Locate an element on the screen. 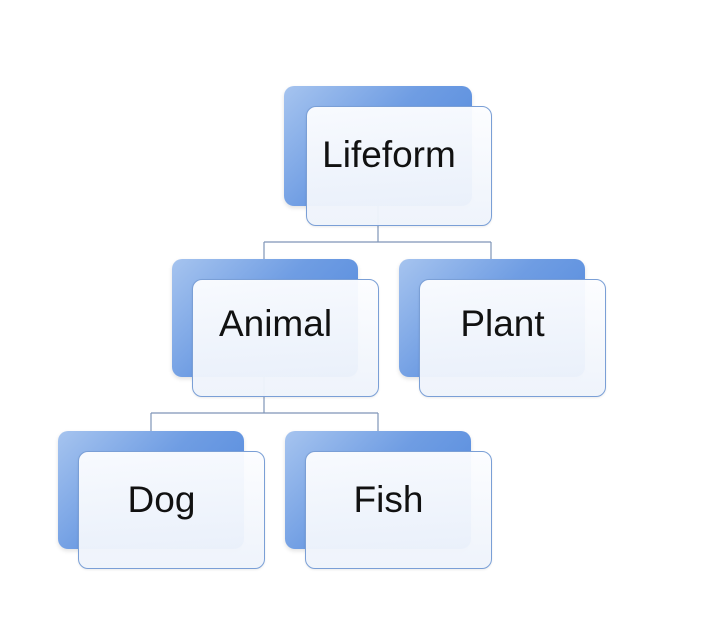 The image size is (710, 628). node-plant-label: Plant is located at coordinates (502, 323).